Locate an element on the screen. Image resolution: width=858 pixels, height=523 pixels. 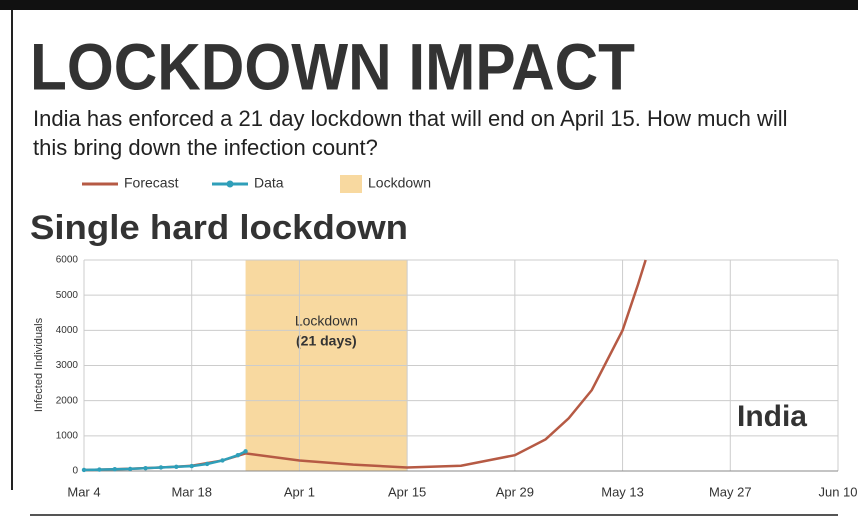
y-tick-label: 0 is located at coordinates (75, 471).